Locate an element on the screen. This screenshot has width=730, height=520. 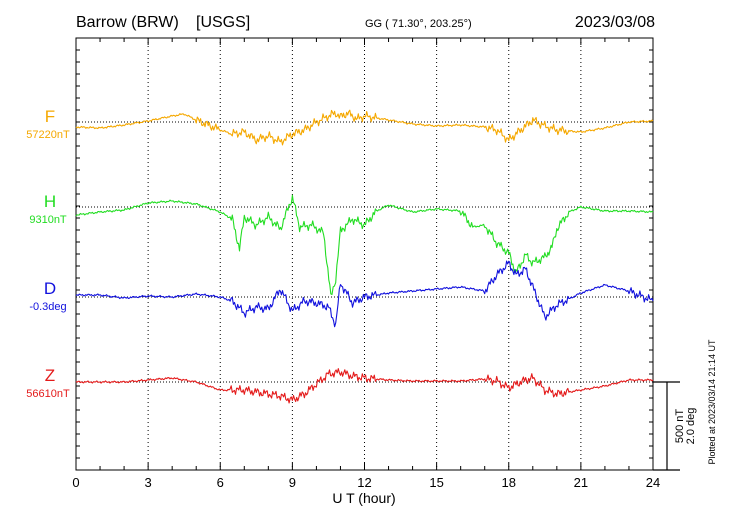
coords-label: GG ( 71.30°, 203.25°) is located at coordinates (418, 24).